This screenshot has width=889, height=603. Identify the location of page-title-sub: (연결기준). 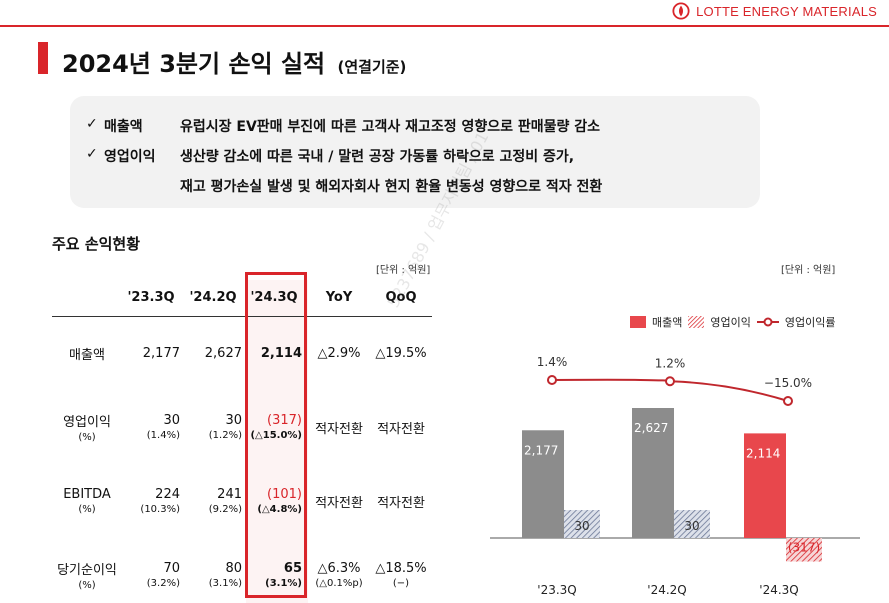
(372, 67).